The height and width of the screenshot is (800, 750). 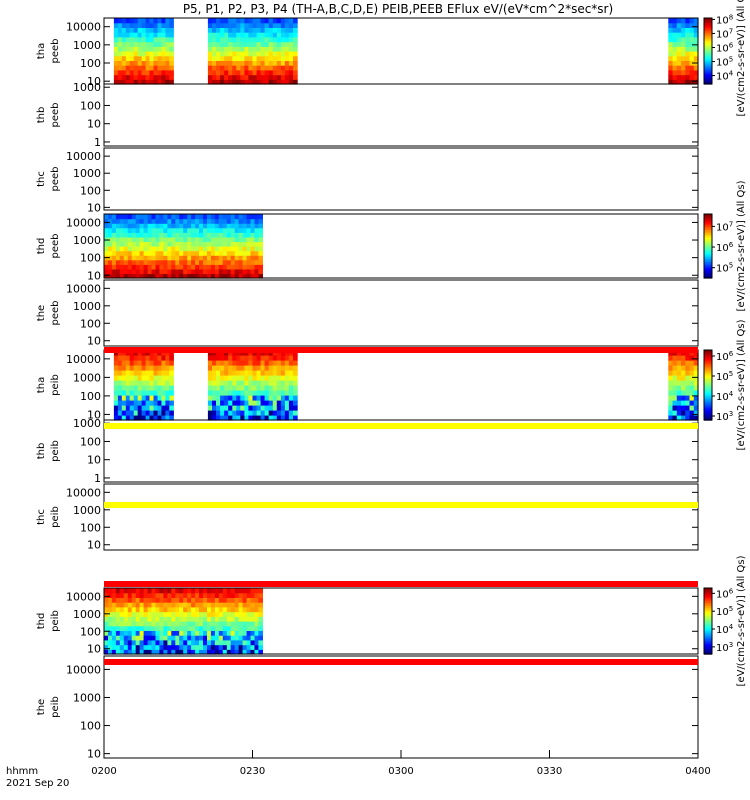 I want to click on x-tick-label: 0230, so click(x=252, y=771).